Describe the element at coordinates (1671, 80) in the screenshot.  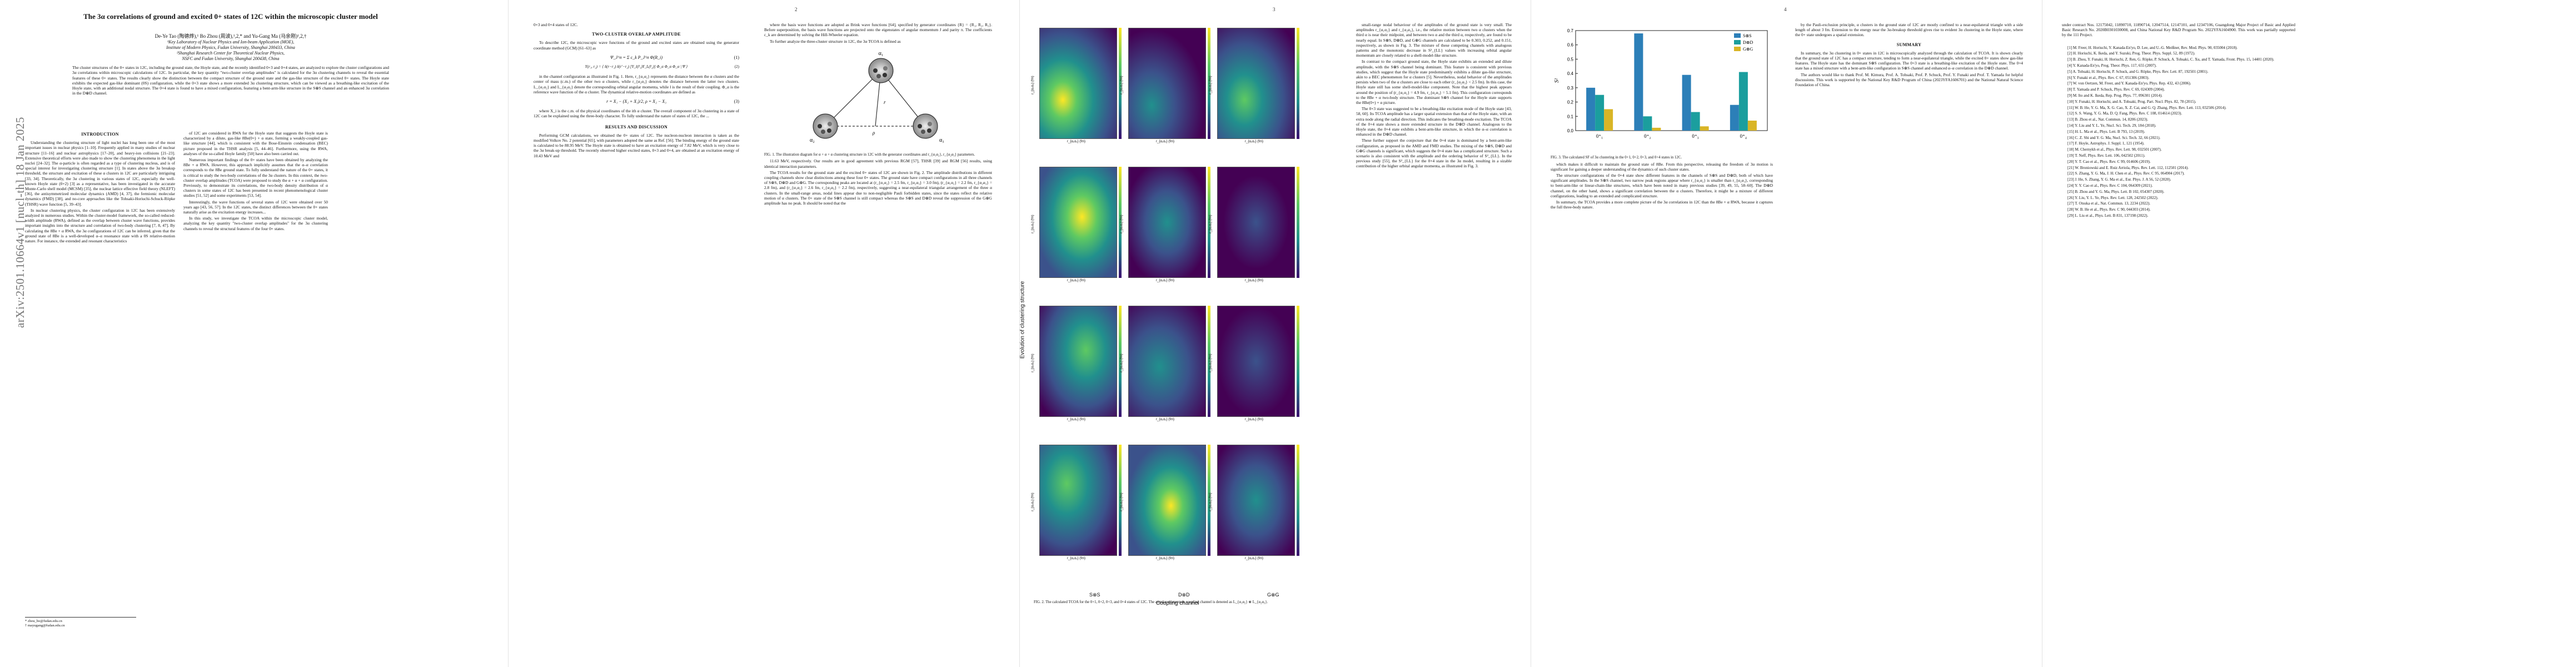
I see `plot-frame` at that location.